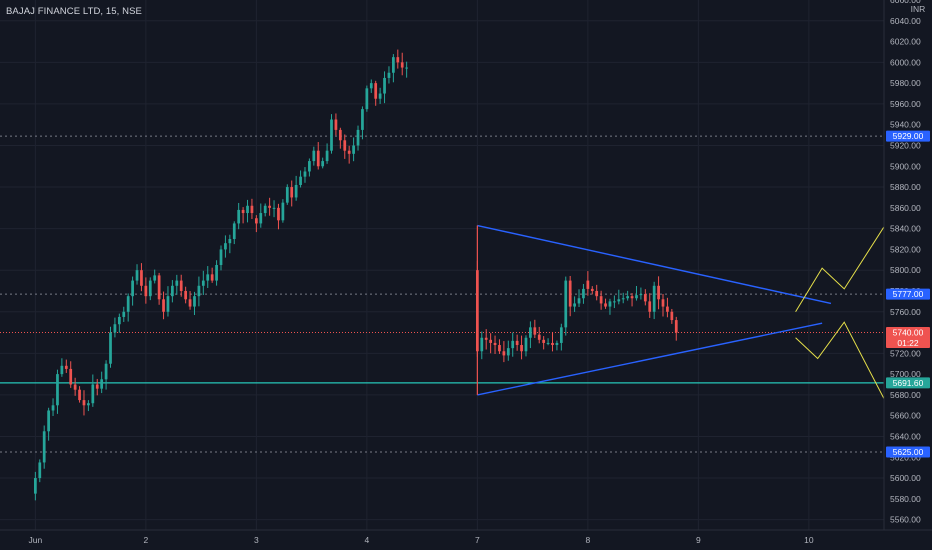 Image resolution: width=932 pixels, height=550 pixels. I want to click on y-tick-label: 5980.00, so click(905, 83).